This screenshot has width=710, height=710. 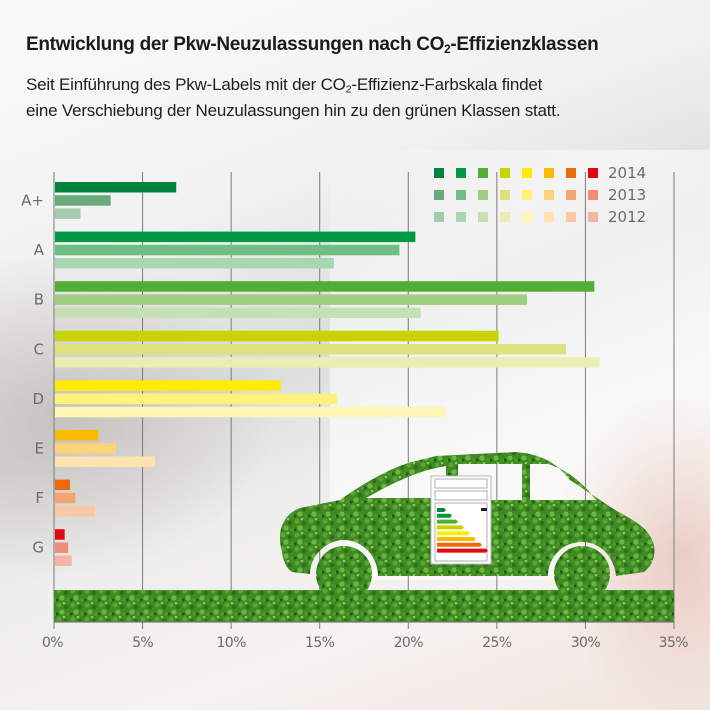 I want to click on bar-c-2012, so click(x=327, y=362).